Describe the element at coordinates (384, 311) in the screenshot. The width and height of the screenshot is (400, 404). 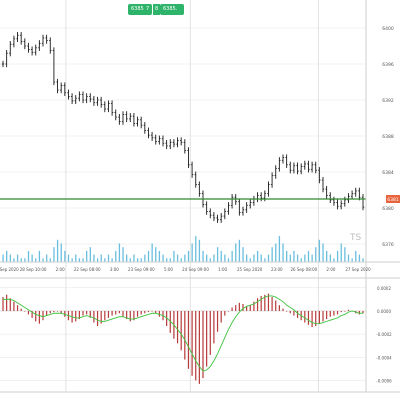
I see `macd-tick-label: 0.0000` at that location.